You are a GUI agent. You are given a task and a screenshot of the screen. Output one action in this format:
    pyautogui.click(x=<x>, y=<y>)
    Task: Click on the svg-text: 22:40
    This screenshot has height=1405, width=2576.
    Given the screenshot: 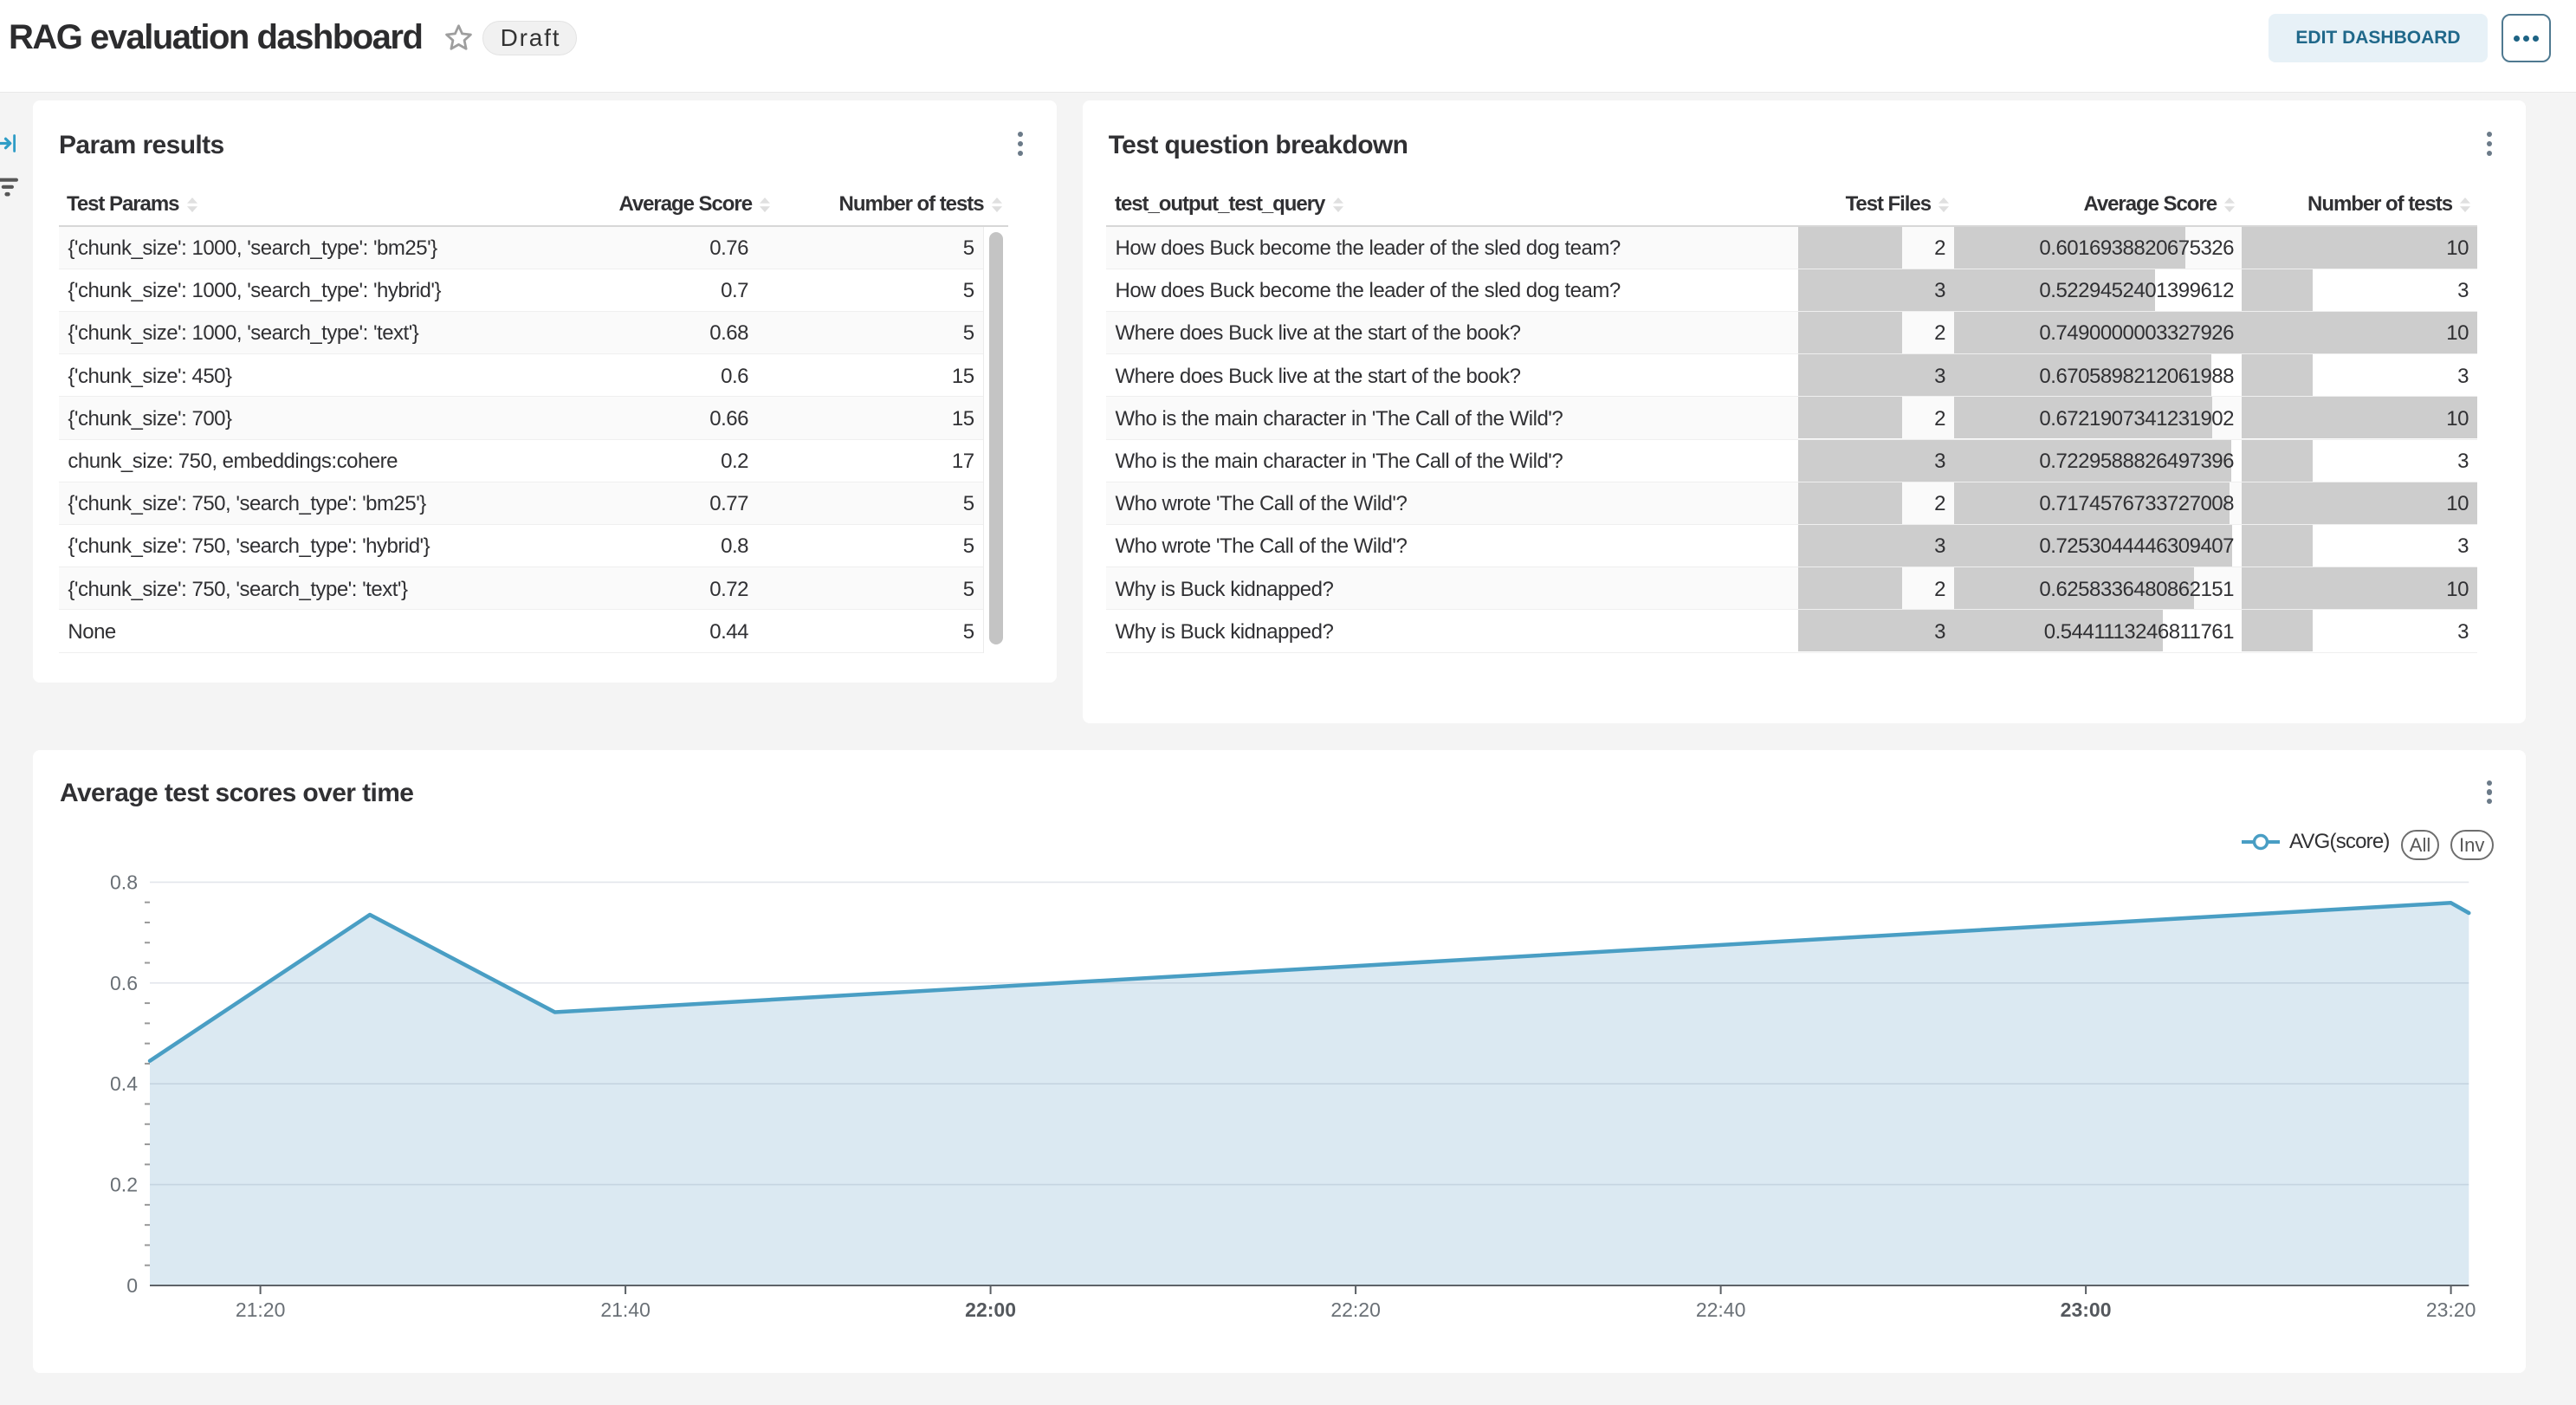 What is the action you would take?
    pyautogui.click(x=1721, y=1309)
    